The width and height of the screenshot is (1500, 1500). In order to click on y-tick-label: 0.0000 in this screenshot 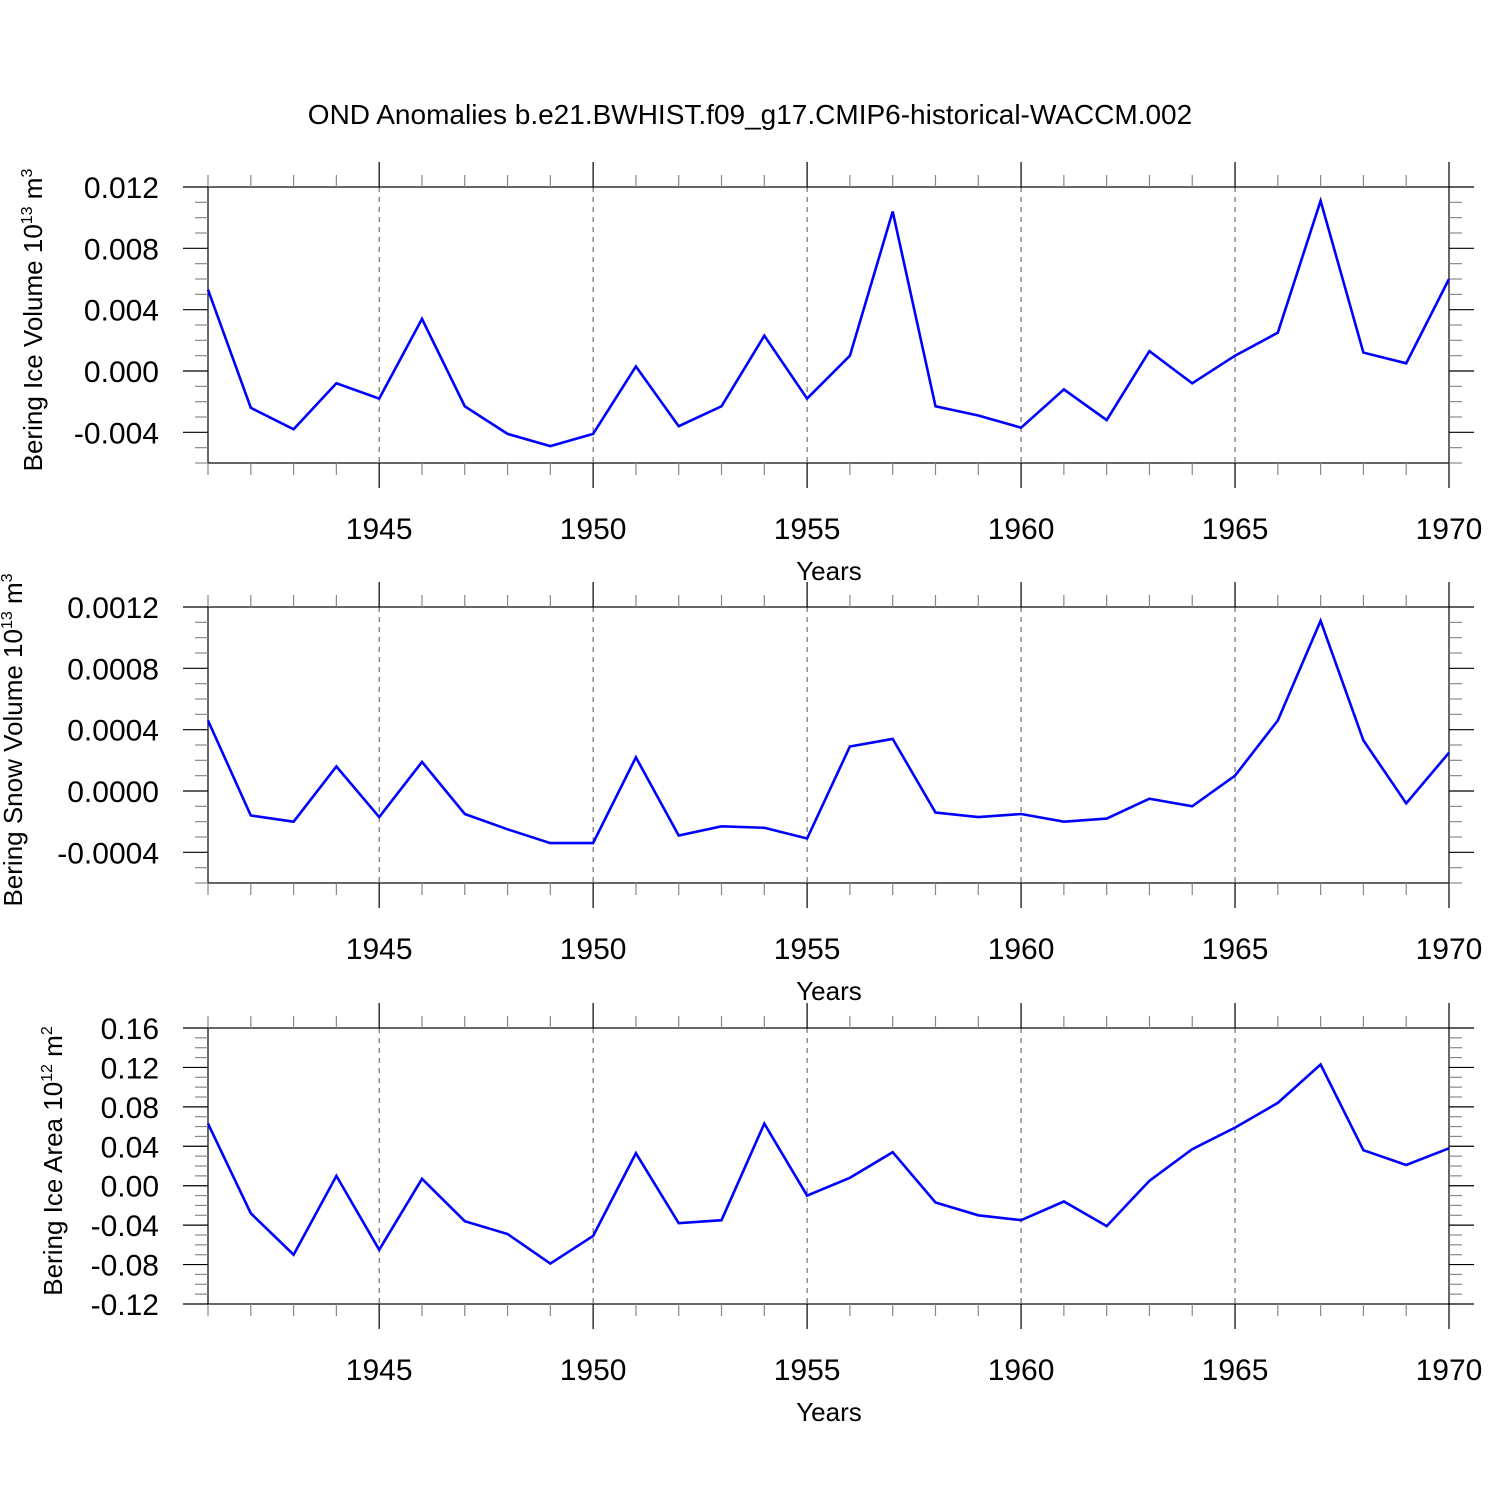, I will do `click(113, 792)`.